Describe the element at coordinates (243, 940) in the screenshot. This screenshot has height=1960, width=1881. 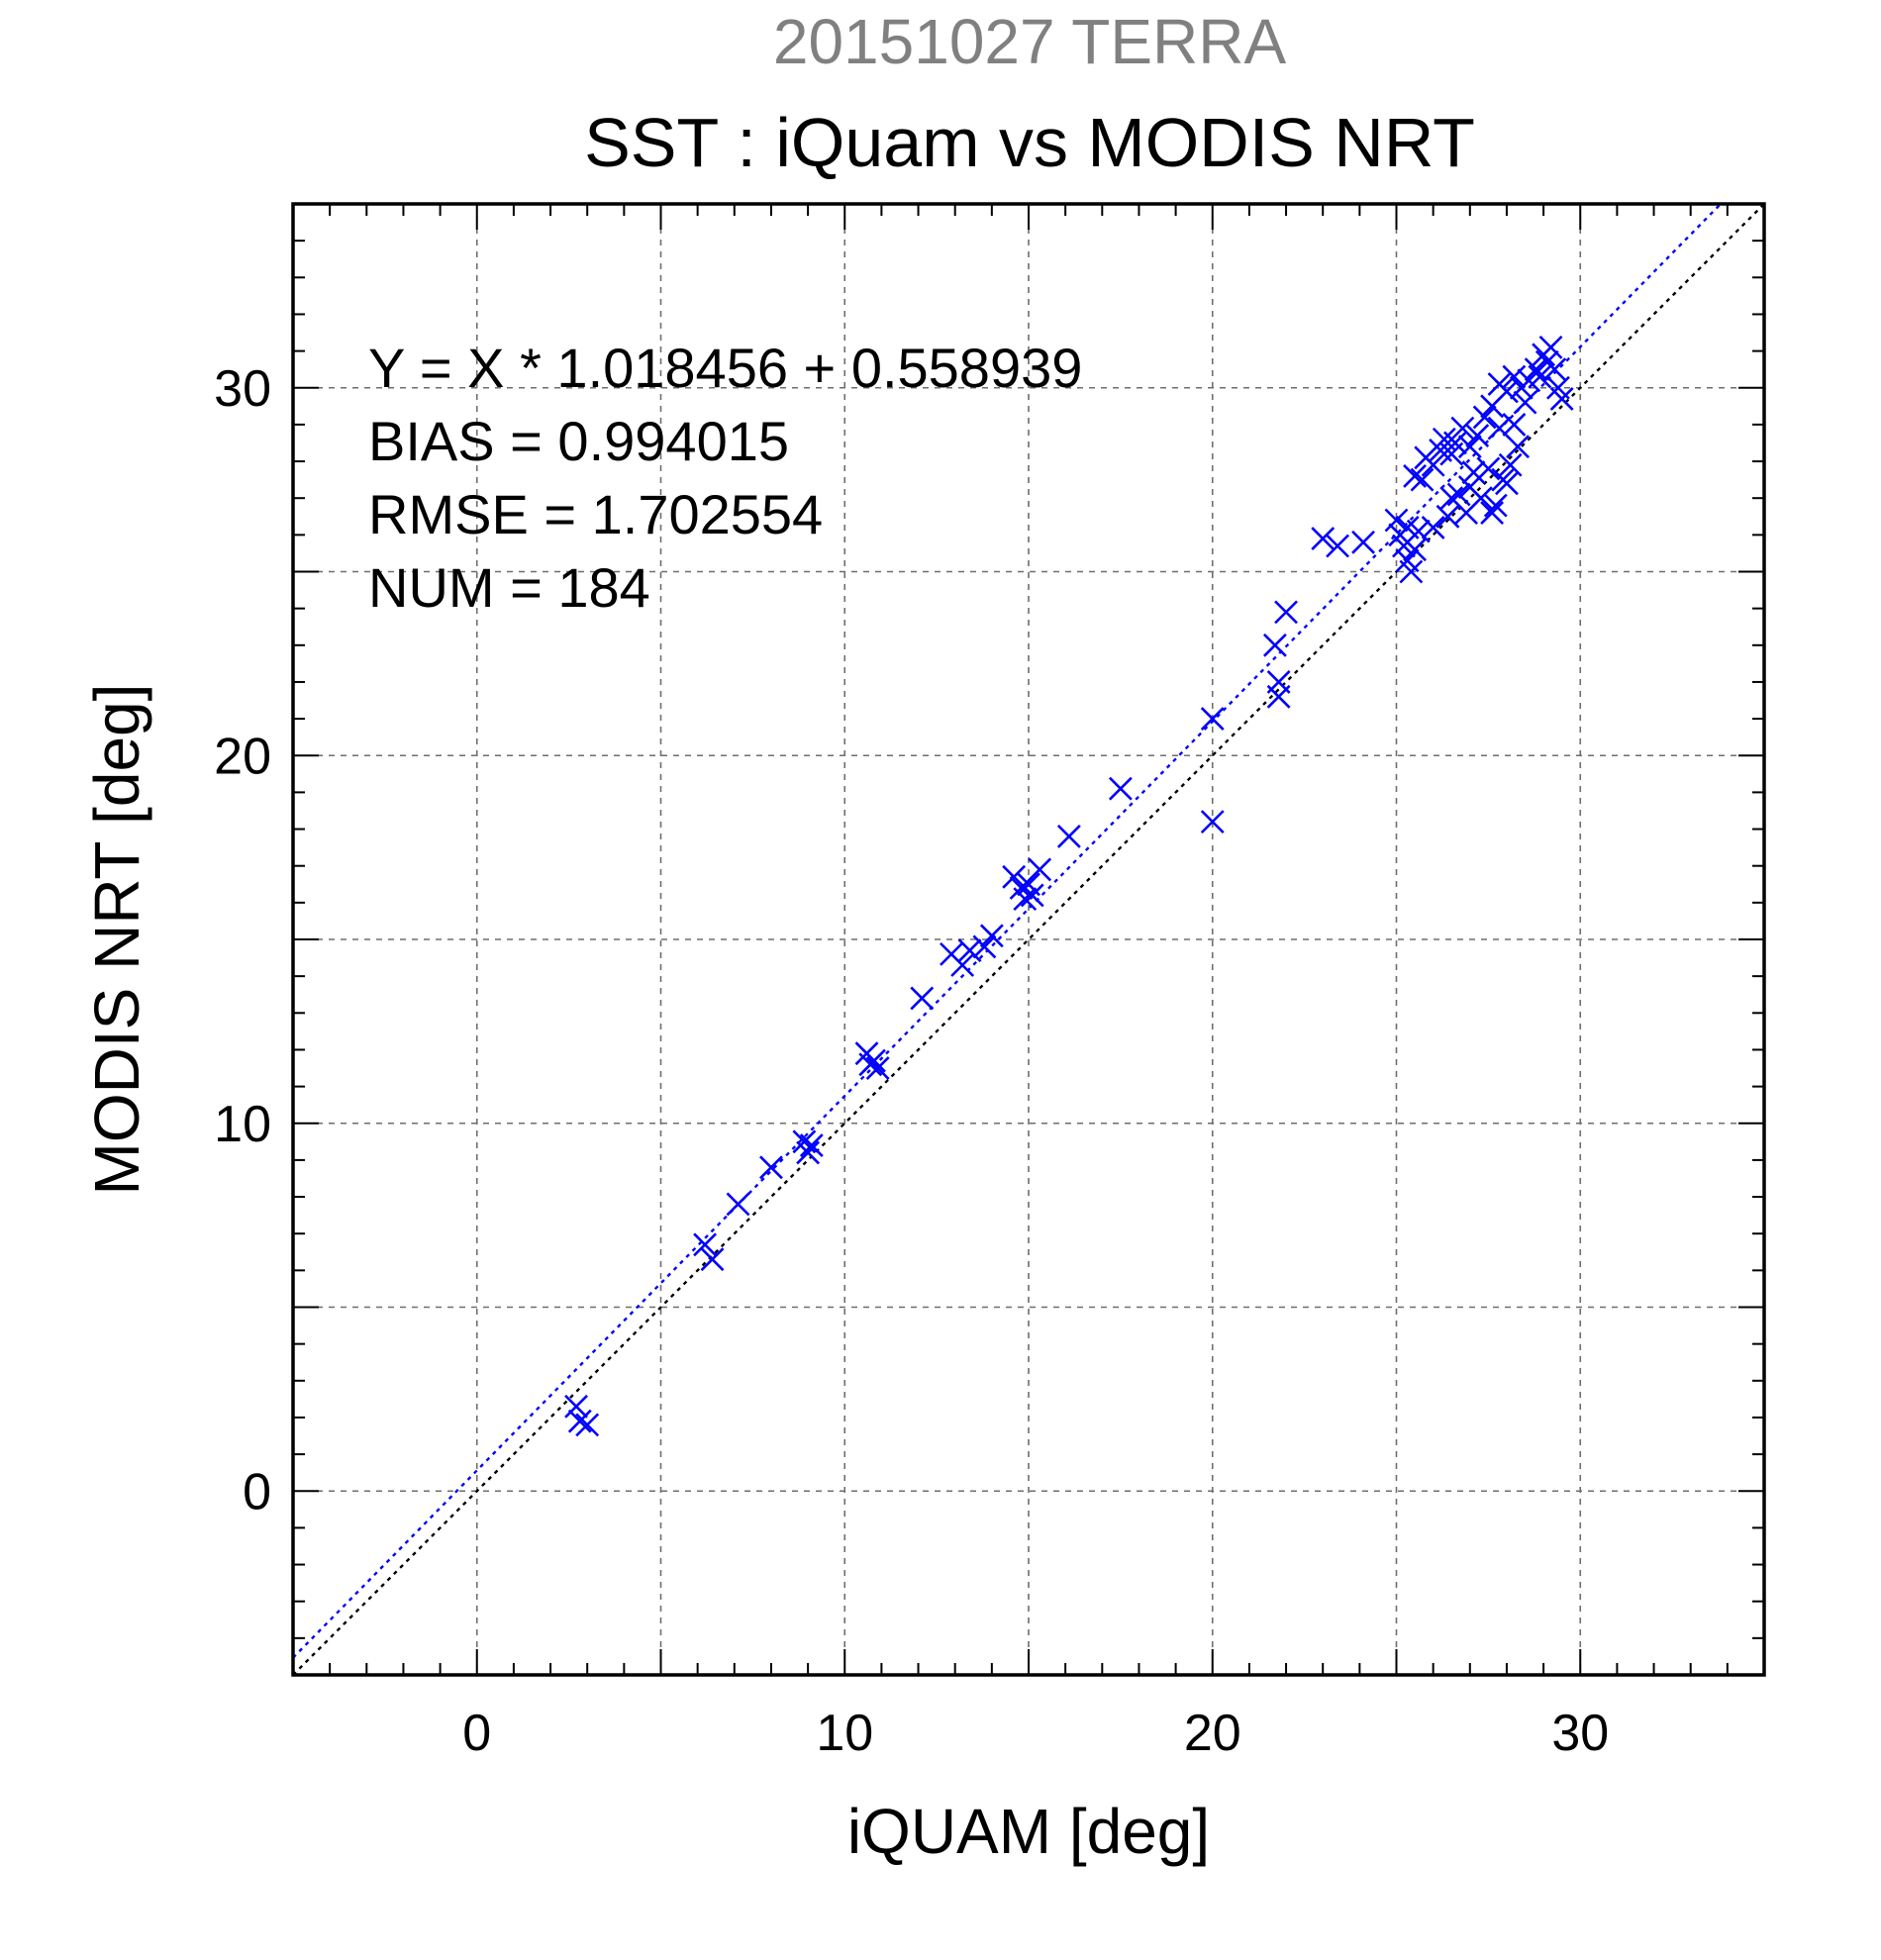
I see `y-tick-labels: 0 10 20 30` at that location.